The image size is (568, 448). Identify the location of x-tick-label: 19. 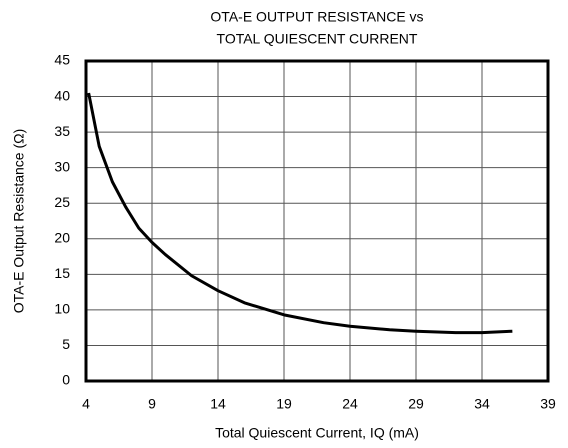
(284, 404).